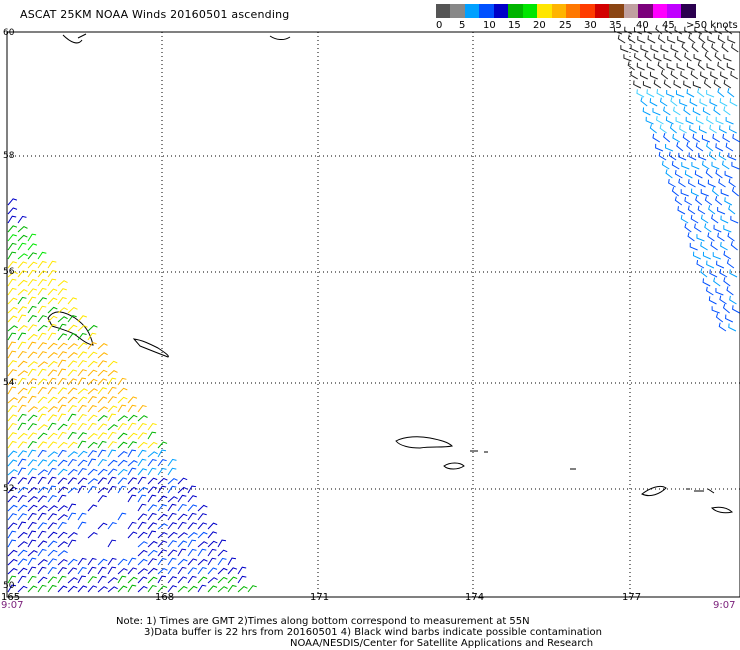  What do you see at coordinates (580, 27) in the screenshot?
I see `colorbar-labels: 0 5 10 15 20 25 30 35 40 45 >50 knots` at bounding box center [580, 27].